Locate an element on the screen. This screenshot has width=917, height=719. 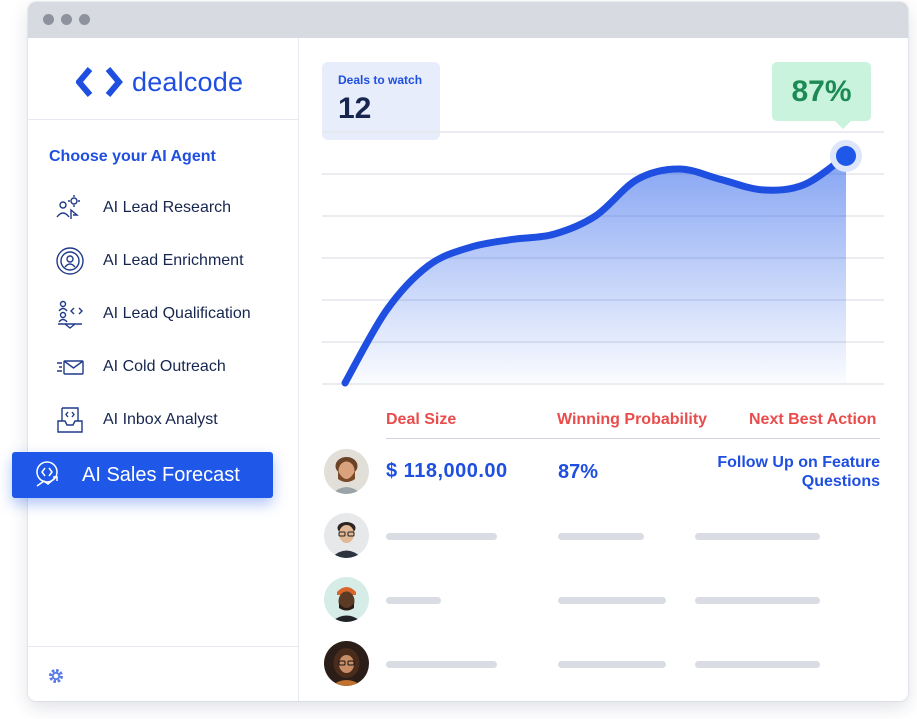
window-dot-maximize is located at coordinates (84, 19).